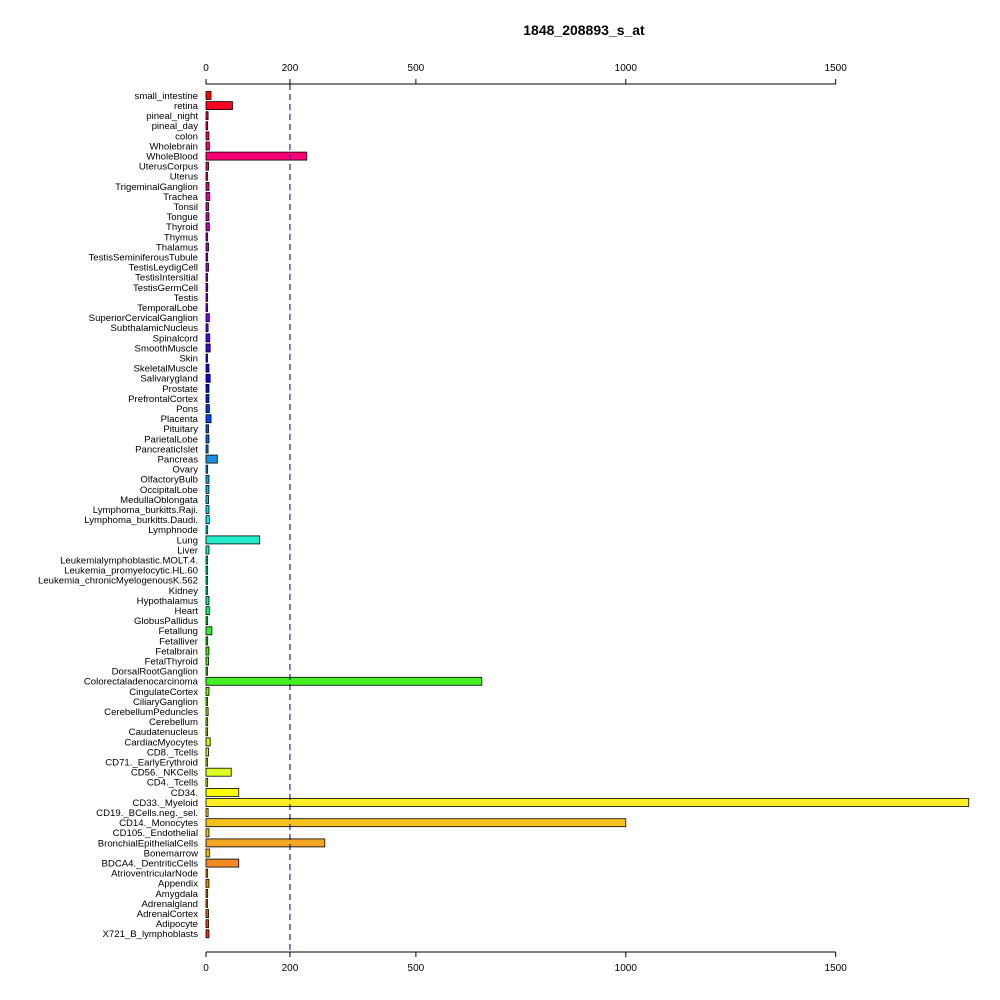 The width and height of the screenshot is (1000, 1000). What do you see at coordinates (166, 348) in the screenshot?
I see `category-label: SmoothMuscle` at bounding box center [166, 348].